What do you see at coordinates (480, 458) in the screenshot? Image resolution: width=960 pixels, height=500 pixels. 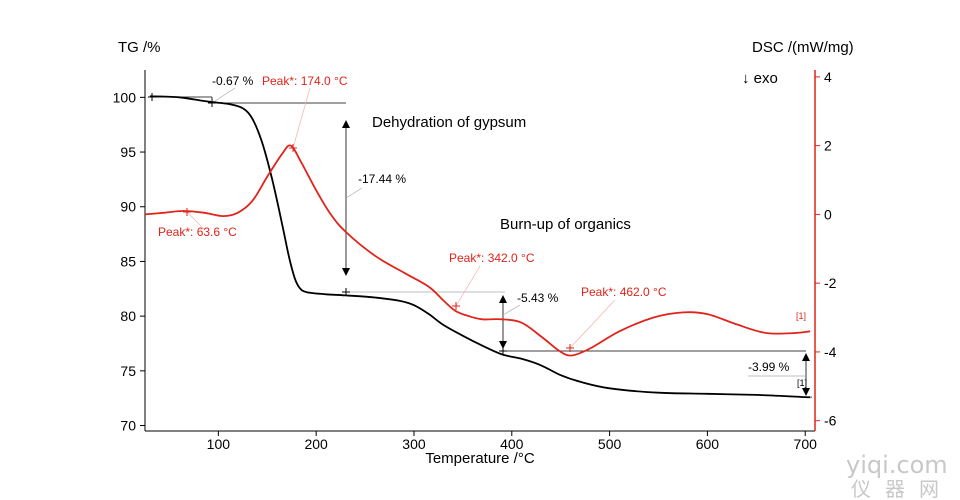 I see `x-axis-title: Temperature /°C` at bounding box center [480, 458].